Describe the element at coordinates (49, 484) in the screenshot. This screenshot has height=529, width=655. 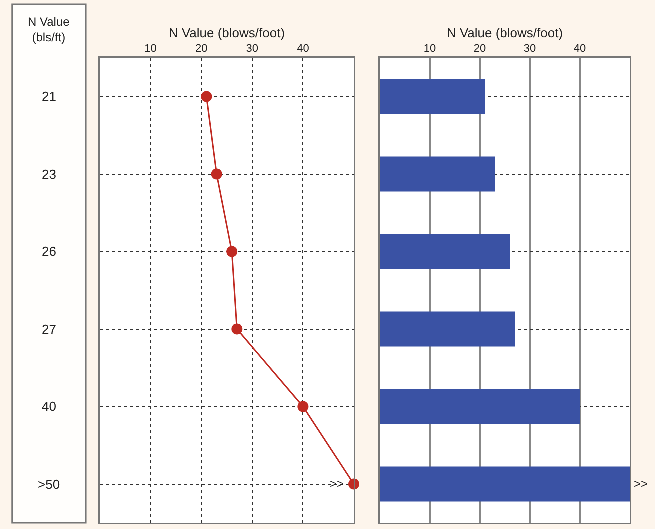
I see `y-tick-label: >50` at that location.